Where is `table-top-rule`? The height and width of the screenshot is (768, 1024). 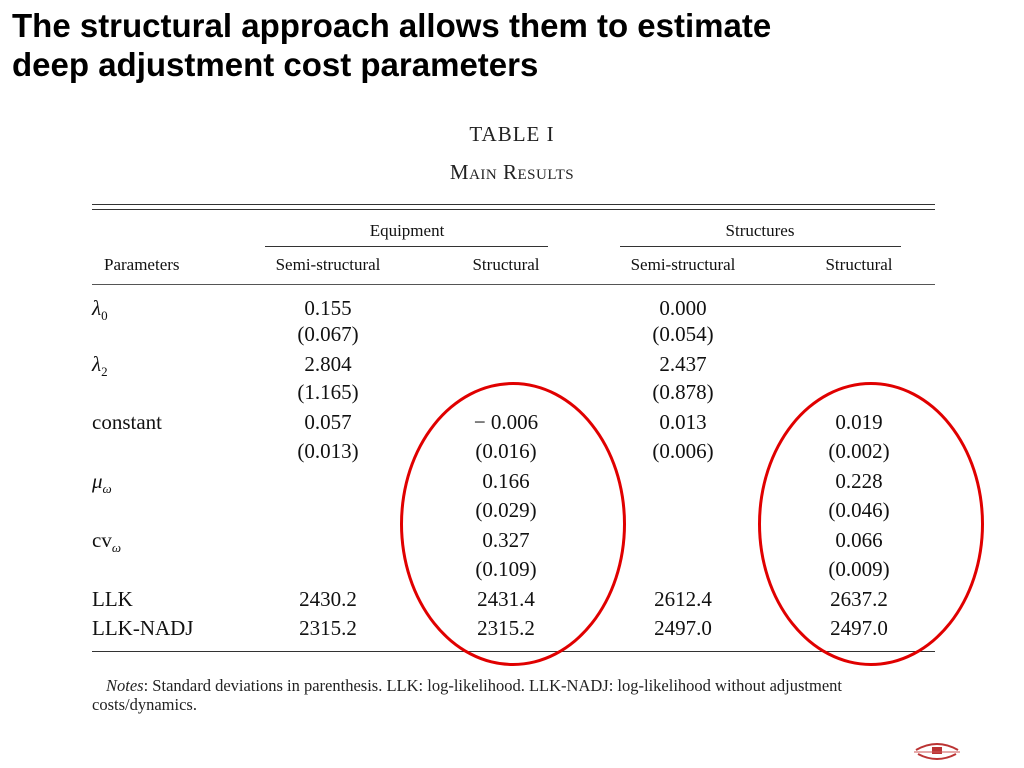
table-top-rule is located at coordinates (513, 204).